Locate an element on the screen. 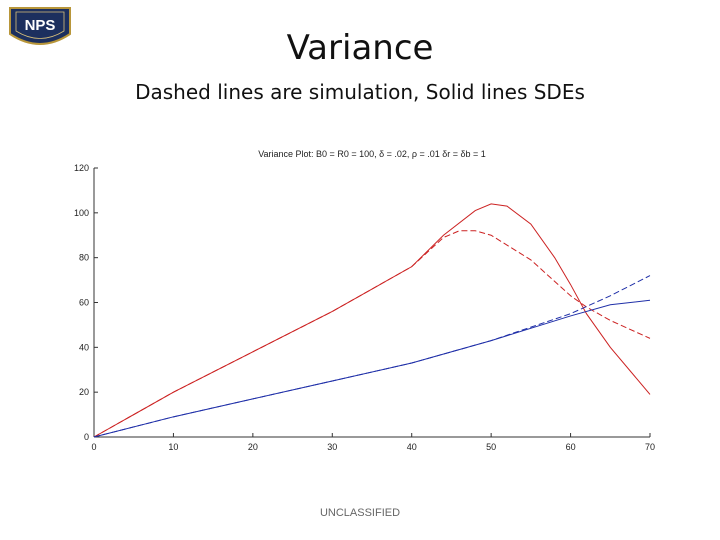 The height and width of the screenshot is (540, 720). x-tick-label: 40 is located at coordinates (412, 447).